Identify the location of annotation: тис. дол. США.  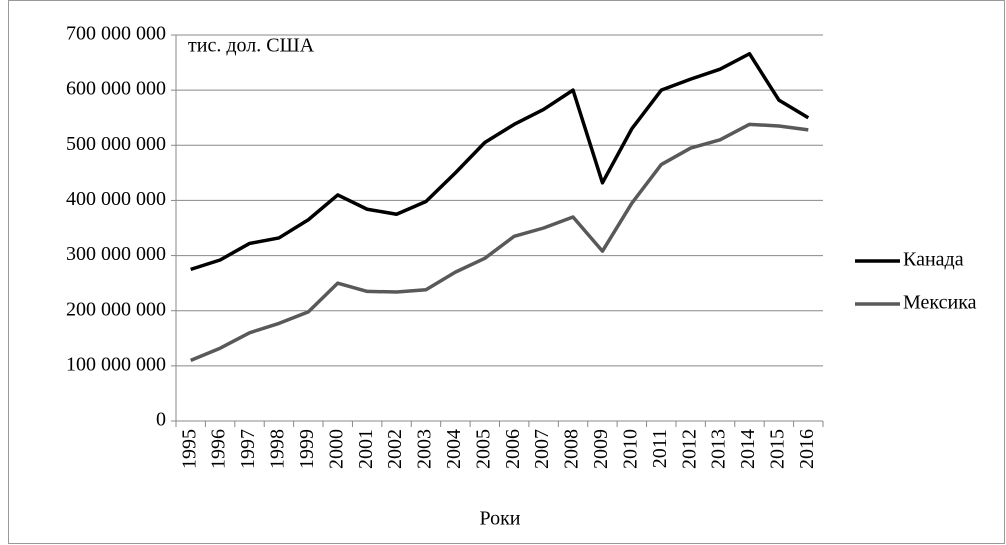
(251, 46).